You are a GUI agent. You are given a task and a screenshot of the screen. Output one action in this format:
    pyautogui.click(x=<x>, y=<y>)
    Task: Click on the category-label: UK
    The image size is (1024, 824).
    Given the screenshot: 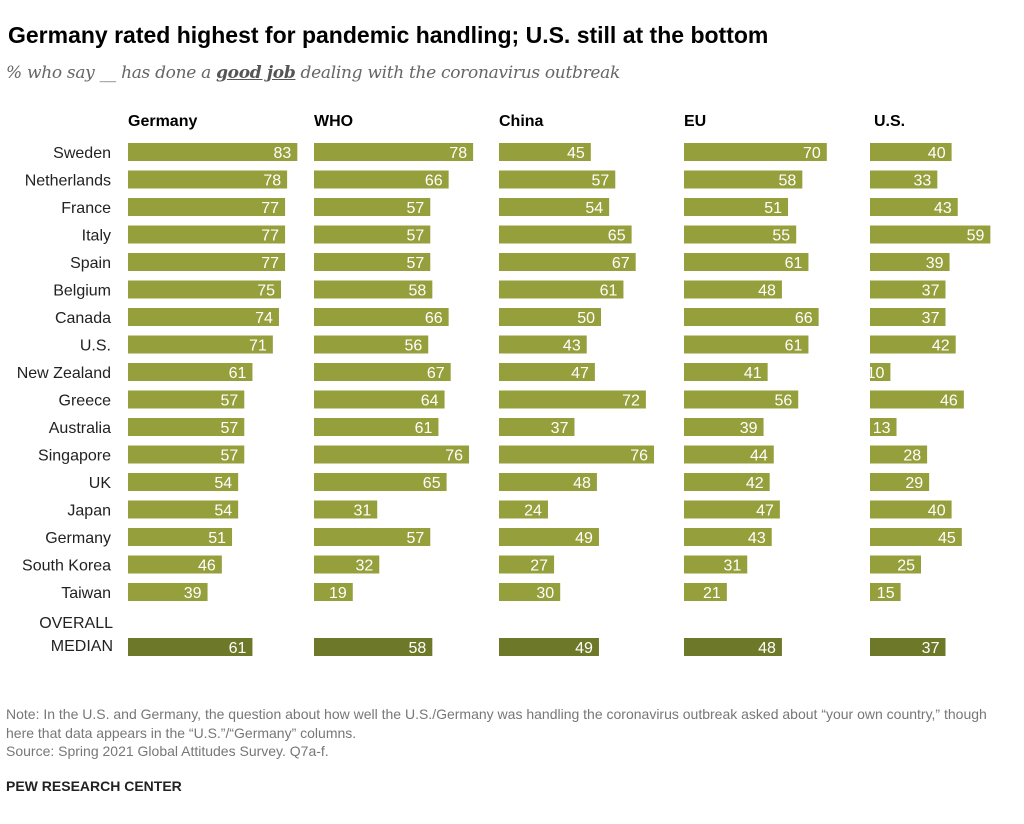 What is the action you would take?
    pyautogui.click(x=100, y=483)
    